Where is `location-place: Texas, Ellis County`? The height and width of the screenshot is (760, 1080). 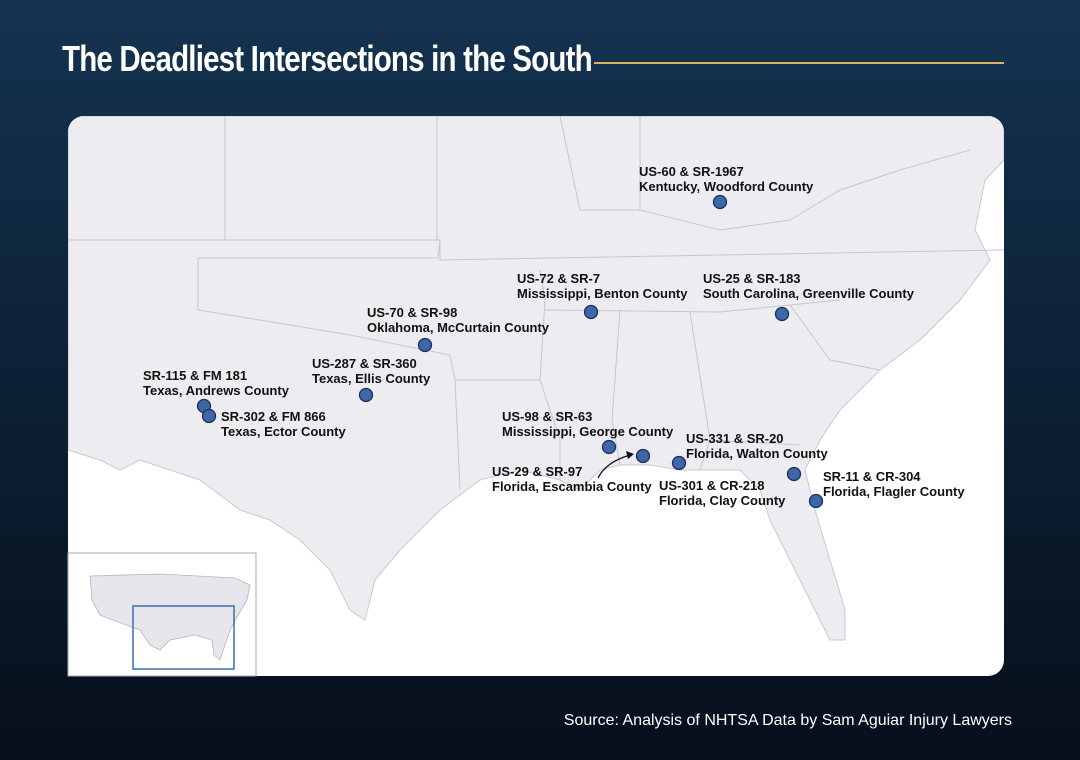 location-place: Texas, Ellis County is located at coordinates (371, 378).